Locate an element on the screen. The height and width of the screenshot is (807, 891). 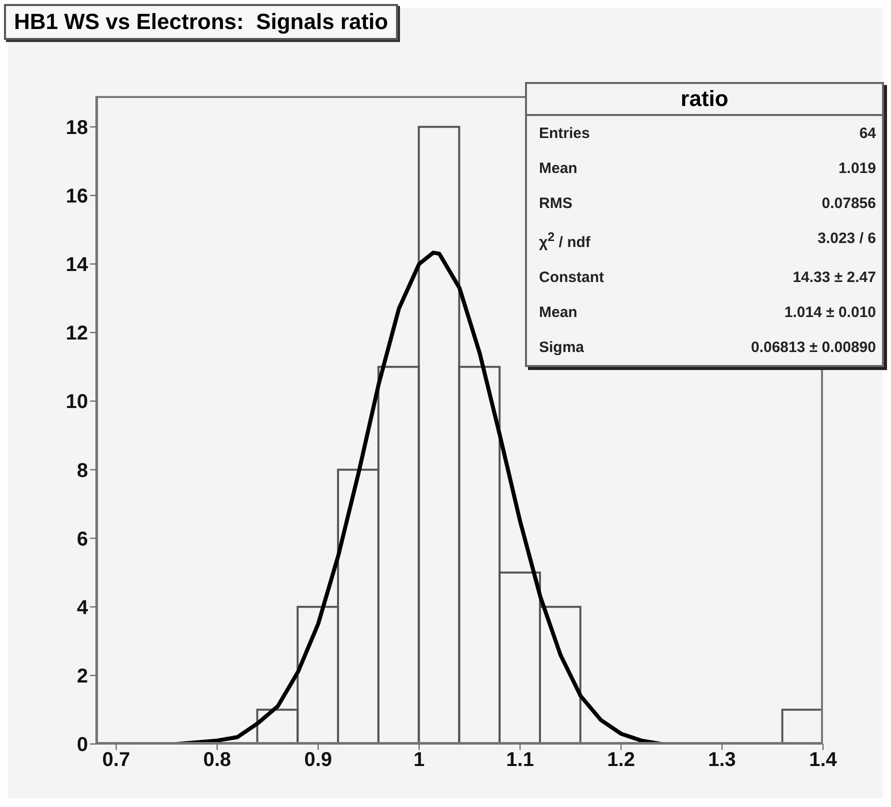
text: 1.019 is located at coordinates (857, 168).